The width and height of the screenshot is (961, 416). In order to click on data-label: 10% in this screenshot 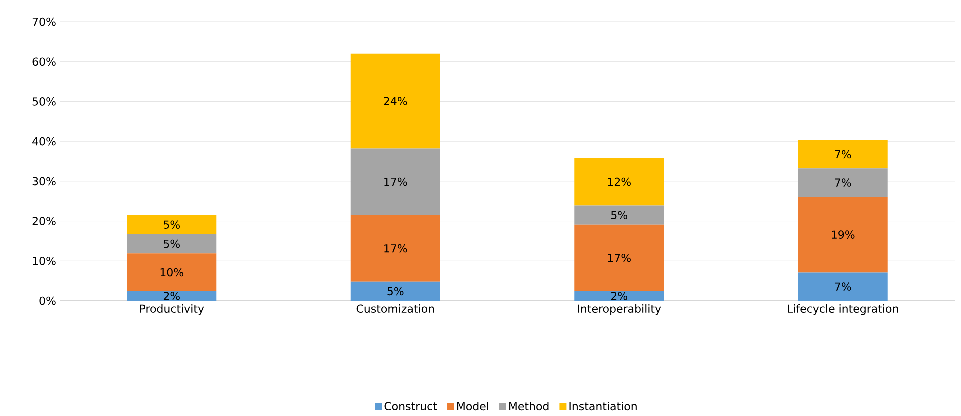, I will do `click(172, 272)`.